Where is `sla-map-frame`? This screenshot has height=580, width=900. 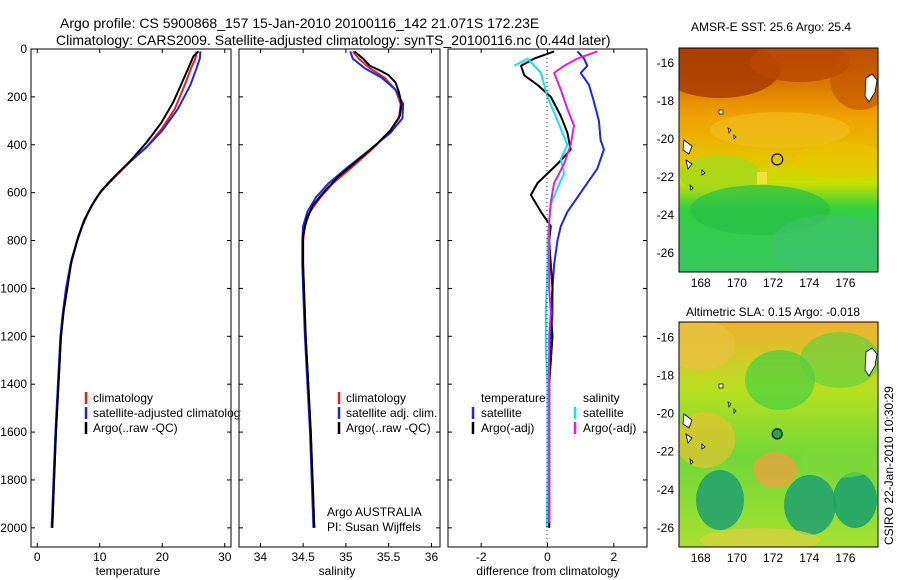
sla-map-frame is located at coordinates (778, 434).